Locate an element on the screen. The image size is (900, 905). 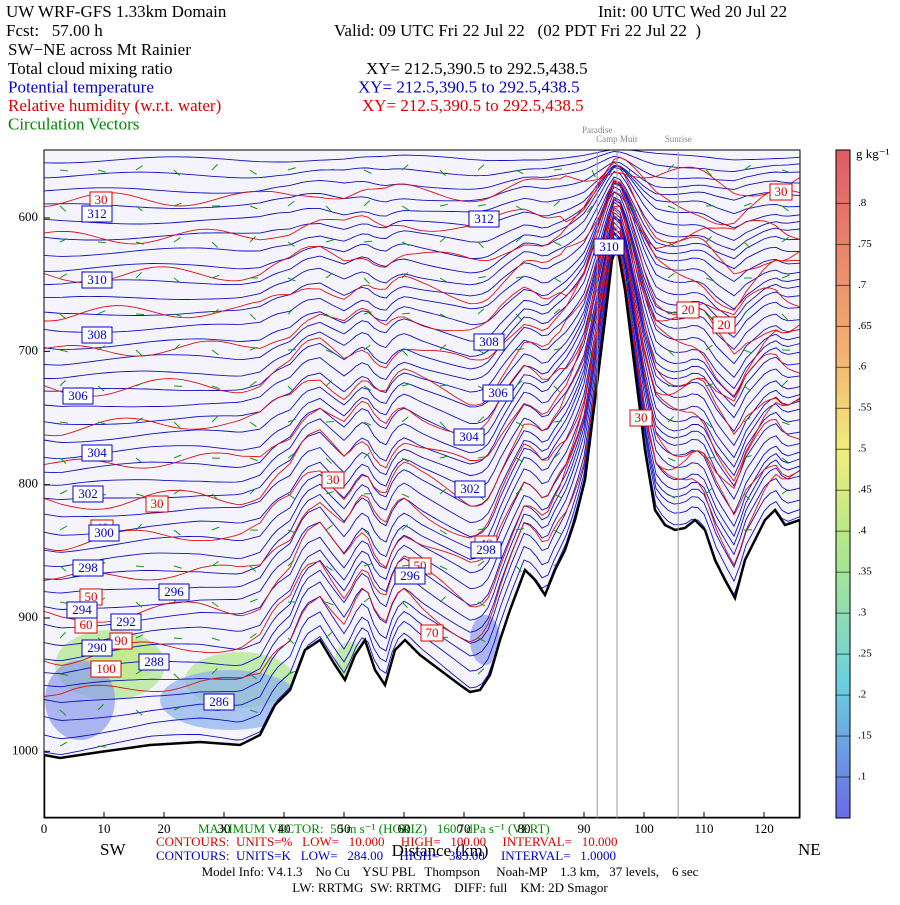
x-tick-label: 40 is located at coordinates (284, 828).